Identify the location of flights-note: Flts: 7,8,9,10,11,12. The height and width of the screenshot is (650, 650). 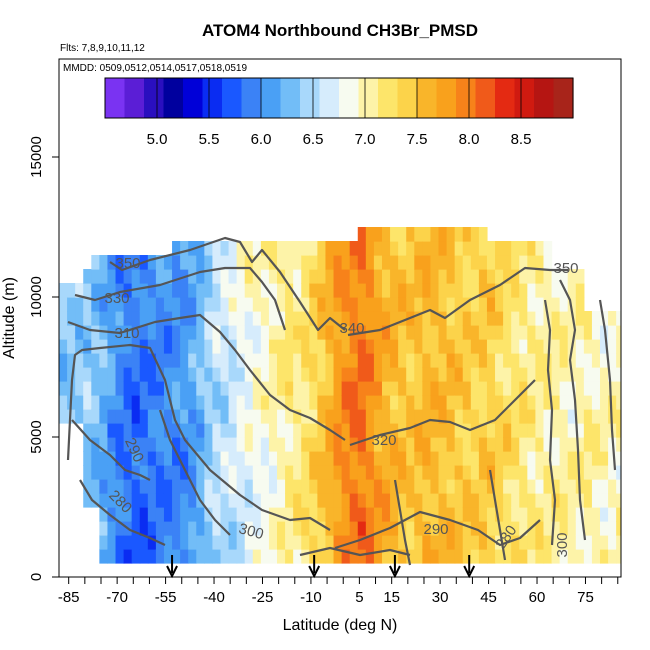
(102, 48).